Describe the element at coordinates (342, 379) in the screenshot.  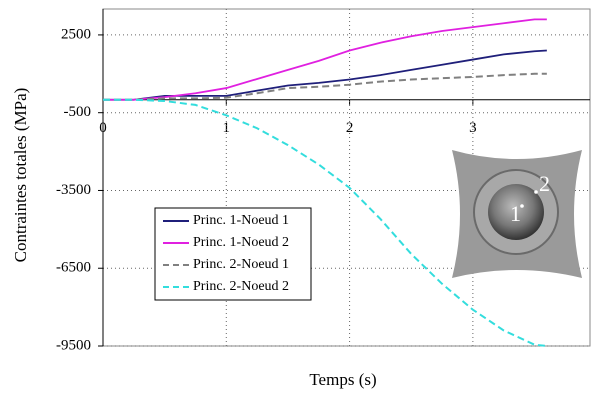
I see `x-axis-label: Temps (s)` at that location.